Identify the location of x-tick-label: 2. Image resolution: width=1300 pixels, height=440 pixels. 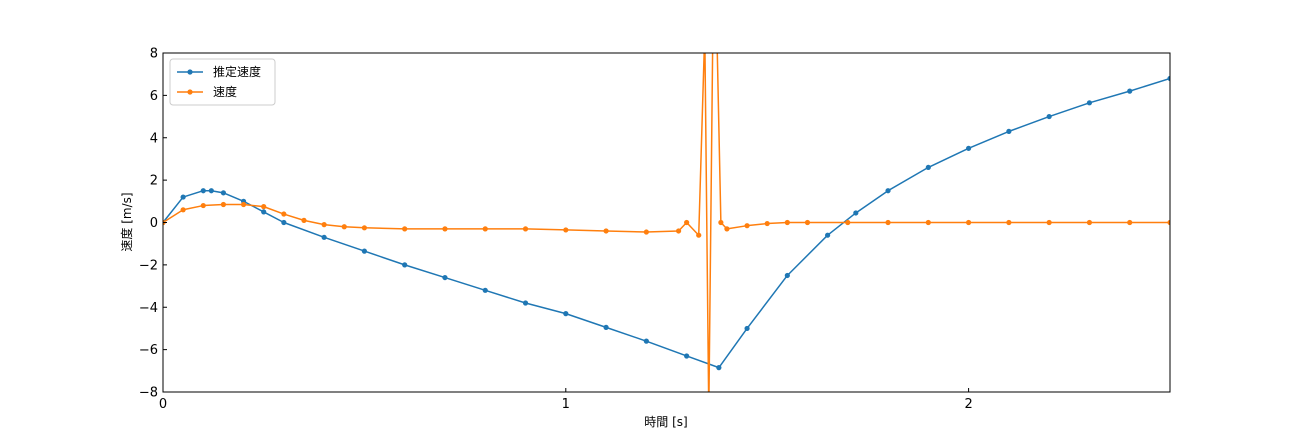
(968, 404).